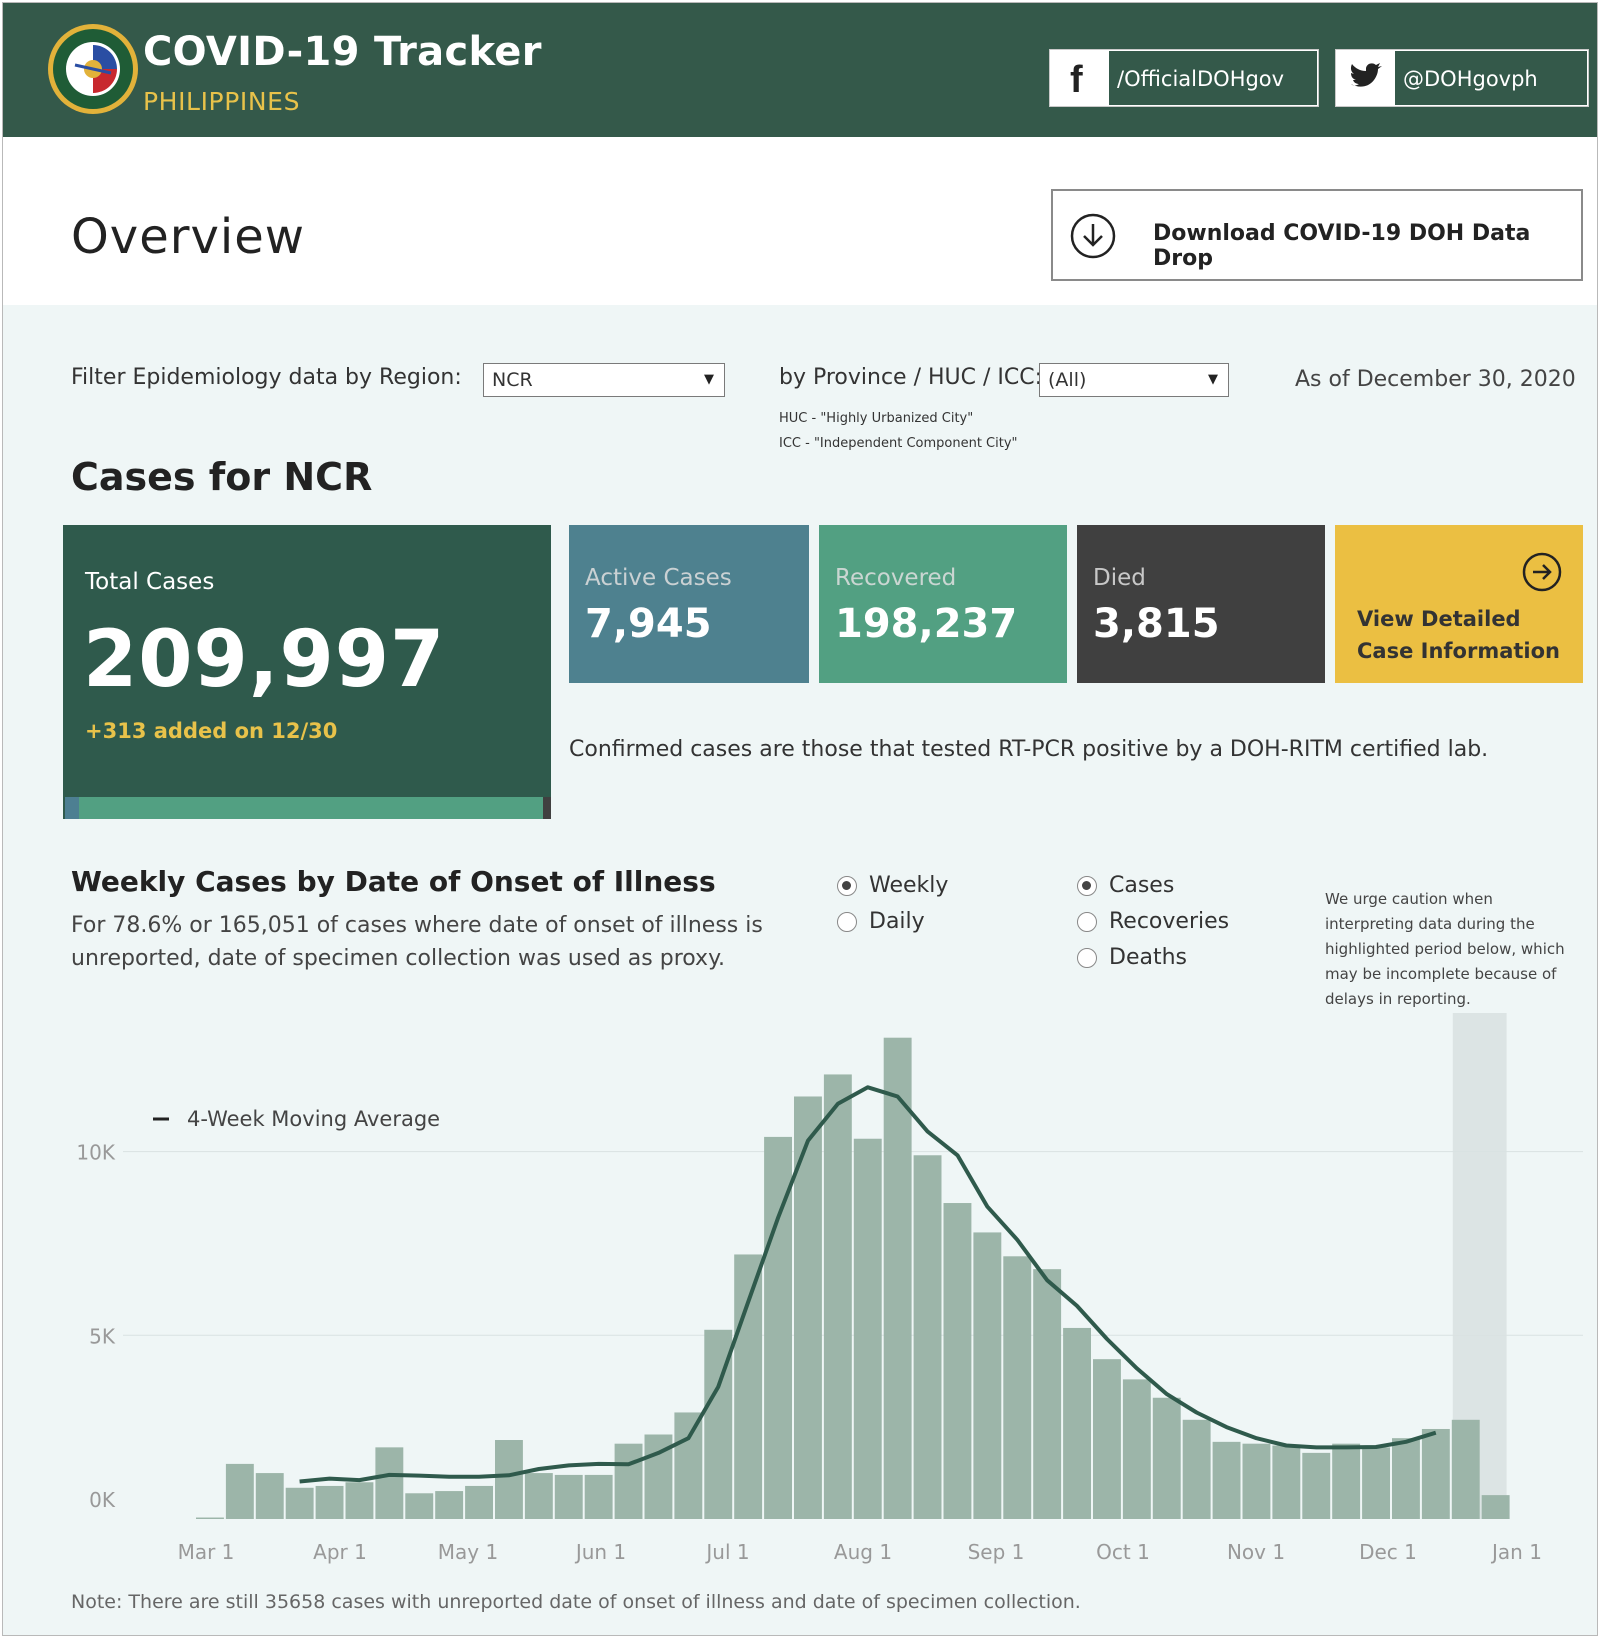  What do you see at coordinates (95, 1153) in the screenshot?
I see `y-tick-label: 10K` at bounding box center [95, 1153].